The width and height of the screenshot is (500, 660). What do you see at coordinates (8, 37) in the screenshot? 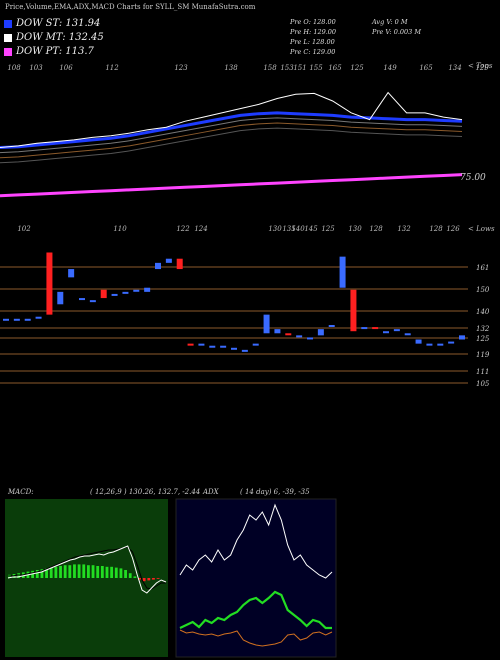
I see `legend-swatch-mt` at bounding box center [8, 37].